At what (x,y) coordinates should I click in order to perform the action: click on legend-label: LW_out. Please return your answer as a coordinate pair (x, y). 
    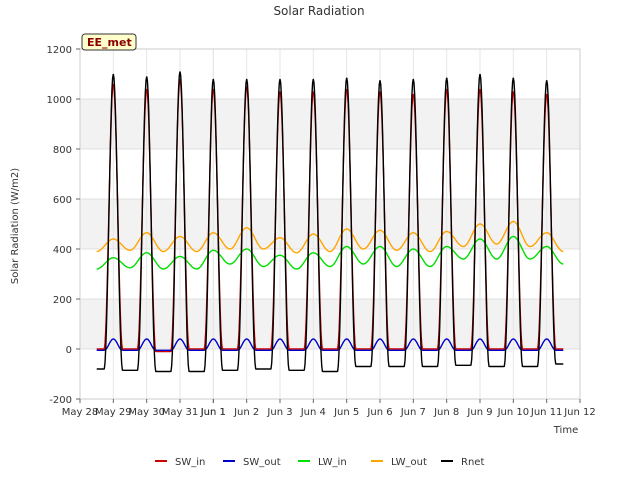
    Looking at the image, I should click on (409, 462).